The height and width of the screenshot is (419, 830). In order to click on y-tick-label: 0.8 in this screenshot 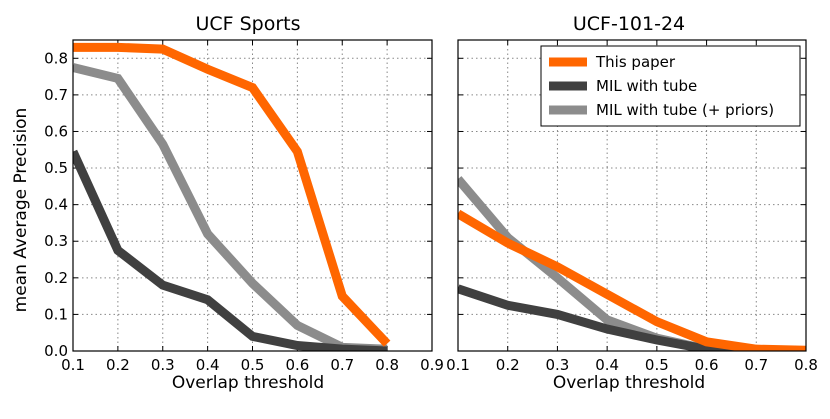, I will do `click(56, 58)`.